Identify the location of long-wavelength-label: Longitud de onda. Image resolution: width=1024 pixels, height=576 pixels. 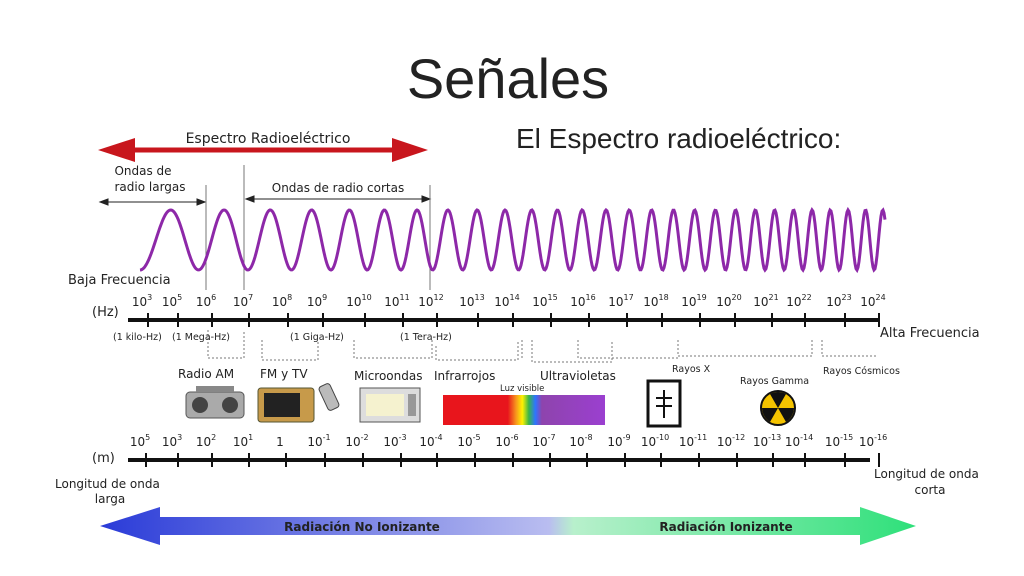
(107, 484).